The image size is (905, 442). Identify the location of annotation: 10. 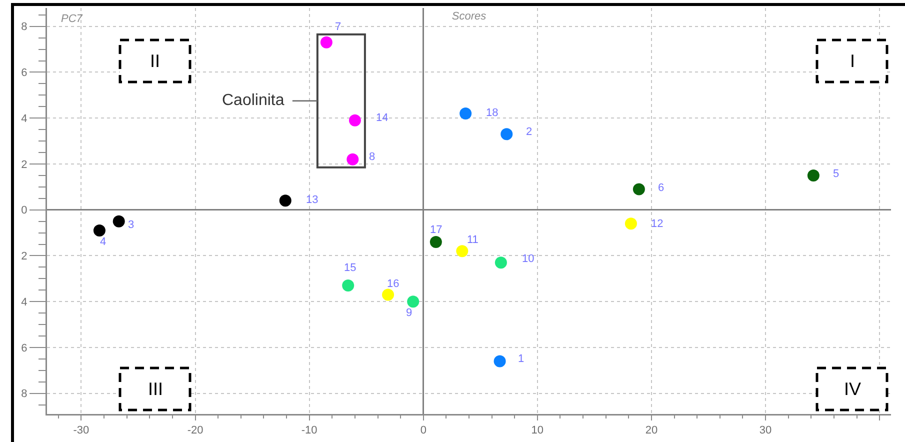
(528, 259).